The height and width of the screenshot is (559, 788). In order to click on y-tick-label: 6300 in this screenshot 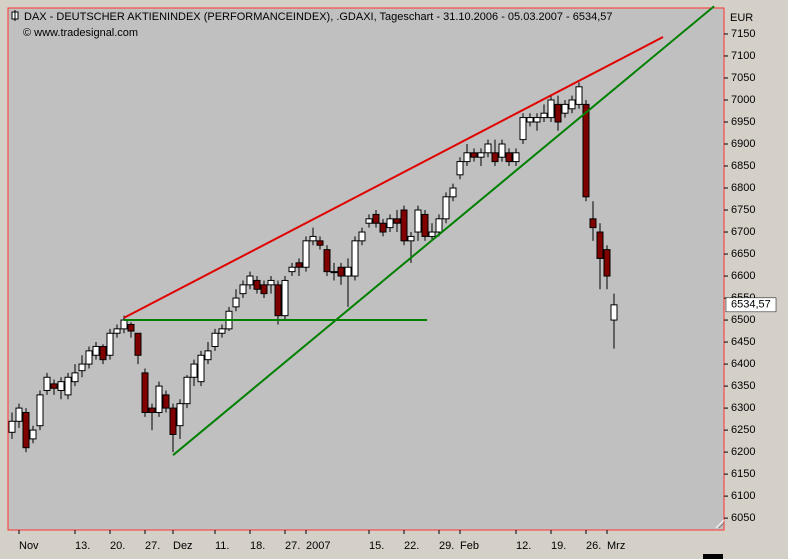, I will do `click(743, 408)`.